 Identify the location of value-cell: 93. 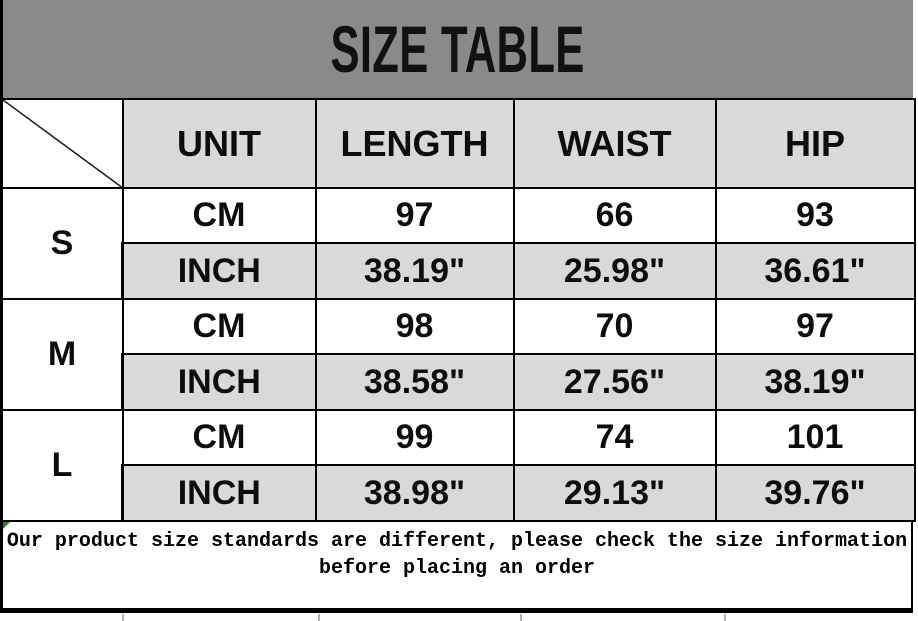
(815, 215).